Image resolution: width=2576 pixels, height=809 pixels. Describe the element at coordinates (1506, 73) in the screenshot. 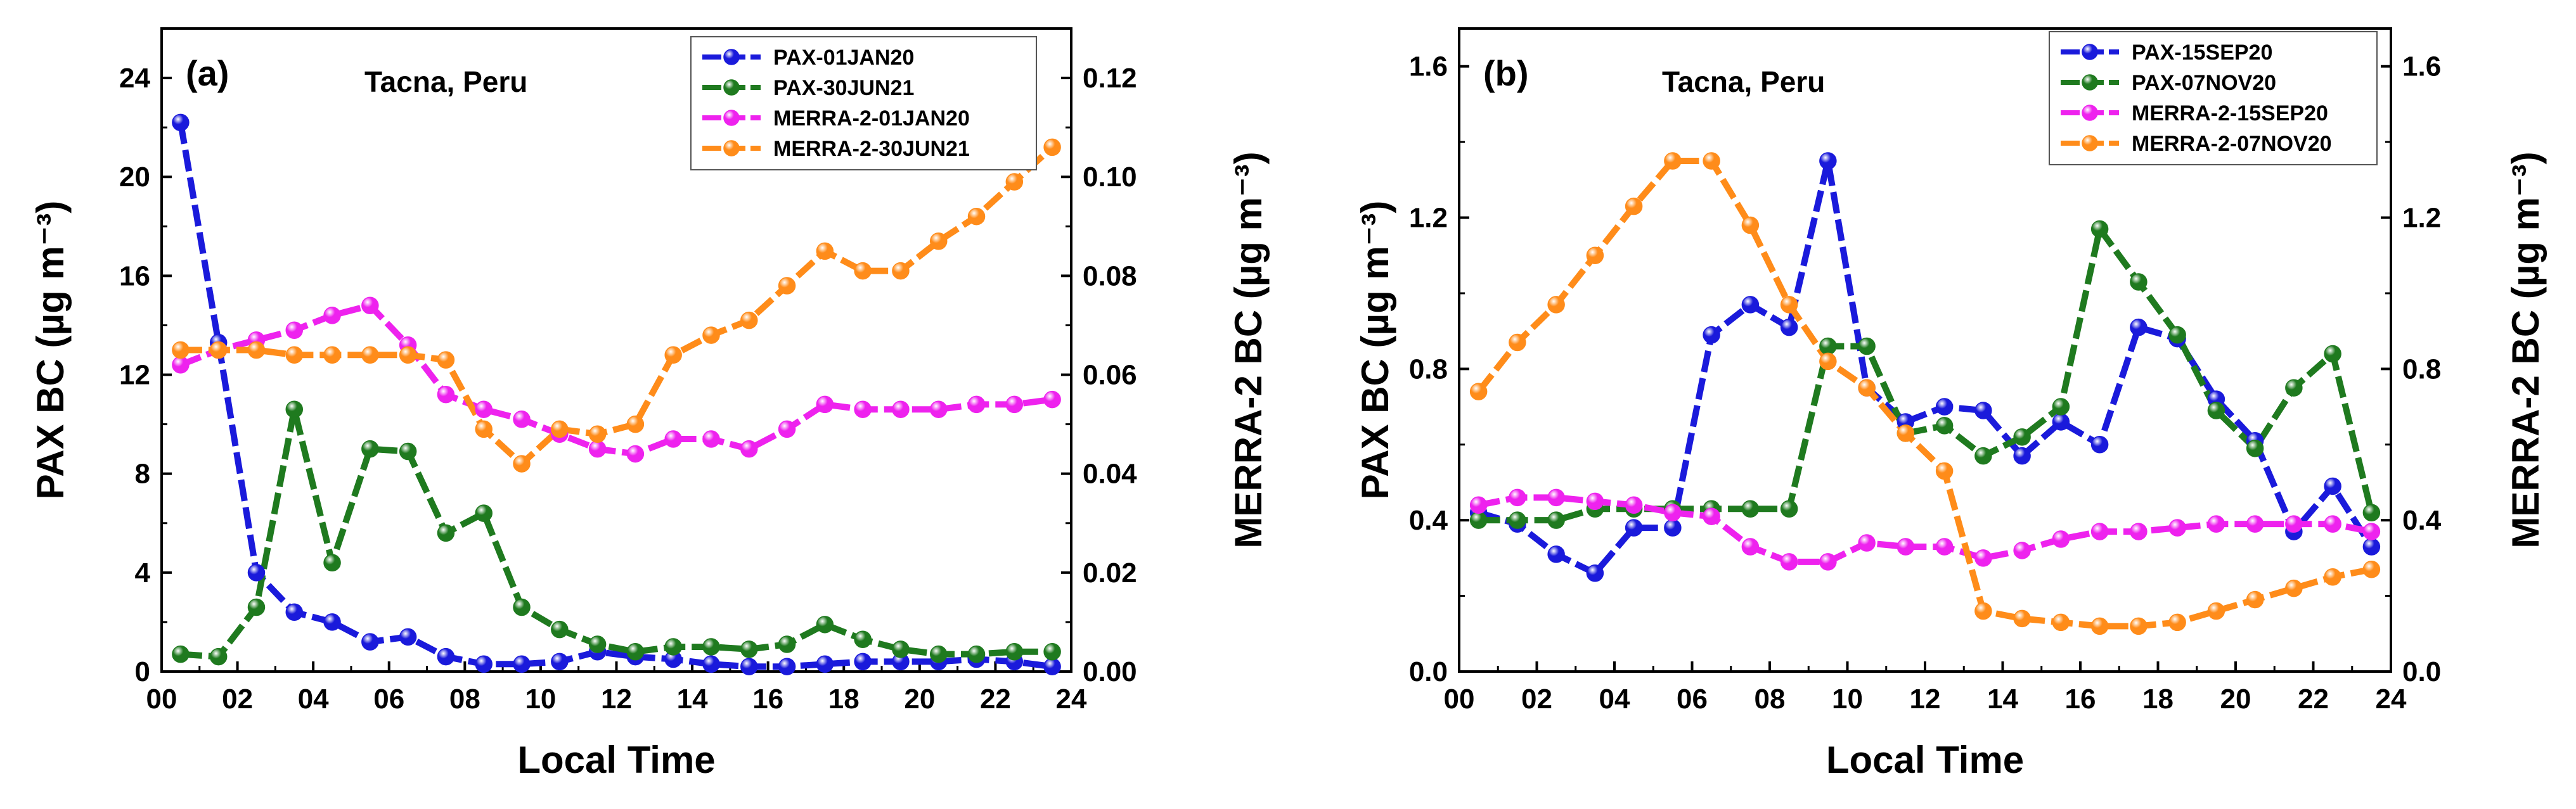

I see `panel-label: (b)` at that location.